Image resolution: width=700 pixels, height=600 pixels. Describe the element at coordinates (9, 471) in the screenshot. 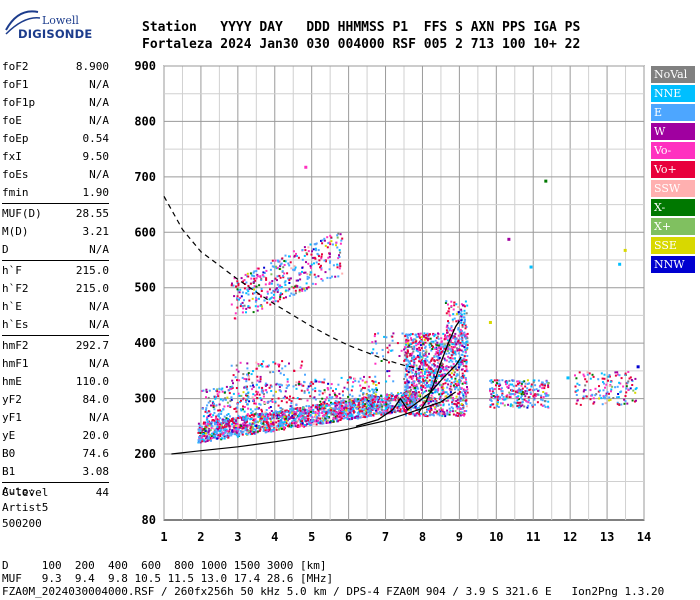

I see `param-name: B1` at that location.